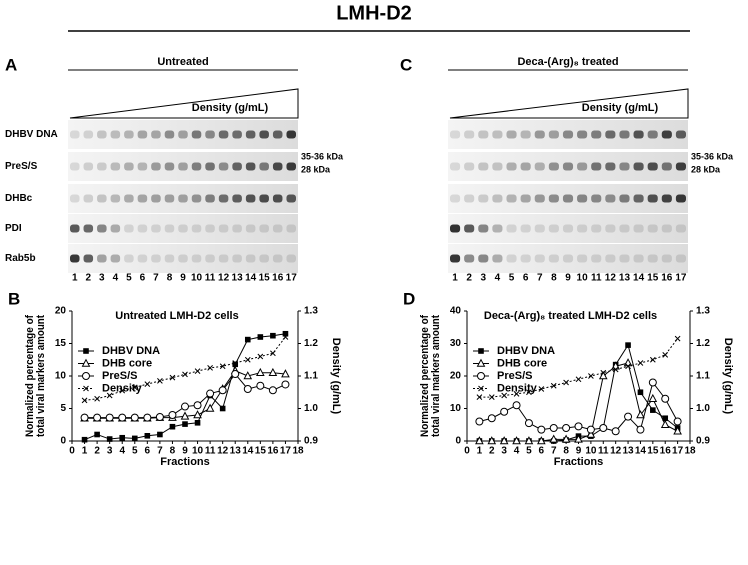 This screenshot has width=748, height=565. I want to click on x-tick-label: 6, so click(148, 451).